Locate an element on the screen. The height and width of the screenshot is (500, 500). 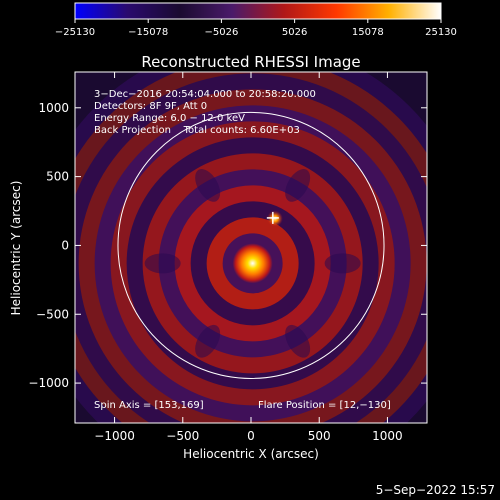
x-axis-label: Heliocentric X (arcsec) is located at coordinates (251, 454).